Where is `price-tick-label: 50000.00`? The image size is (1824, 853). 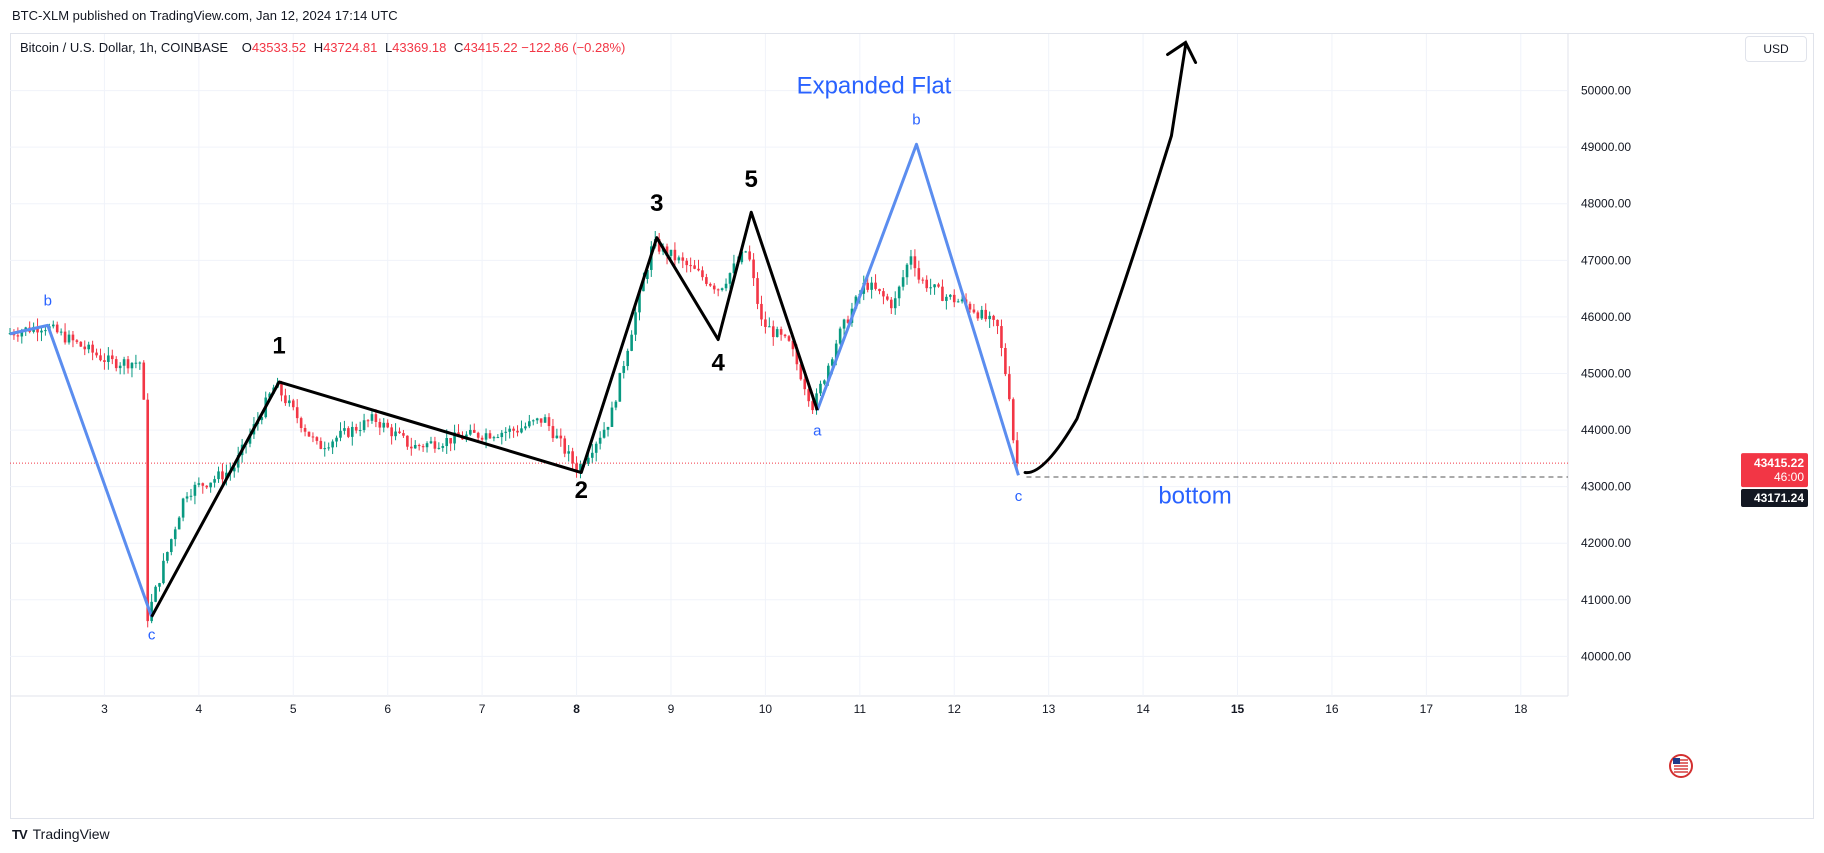
price-tick-label: 50000.00 is located at coordinates (1606, 91).